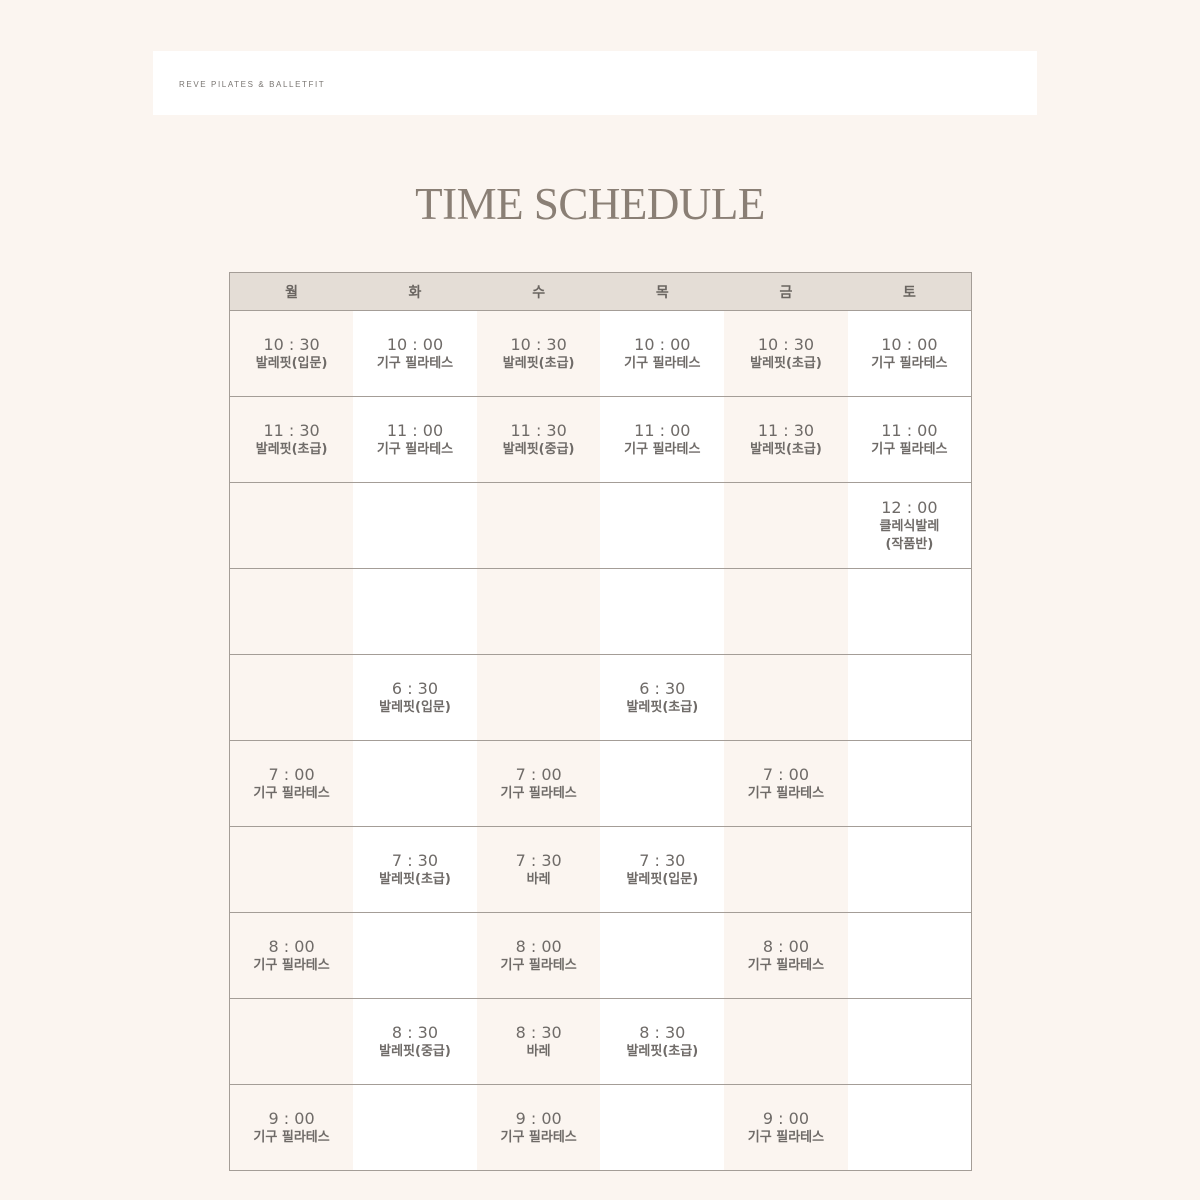 Image resolution: width=1200 pixels, height=1200 pixels. I want to click on class-time: 8 : 30, so click(415, 1032).